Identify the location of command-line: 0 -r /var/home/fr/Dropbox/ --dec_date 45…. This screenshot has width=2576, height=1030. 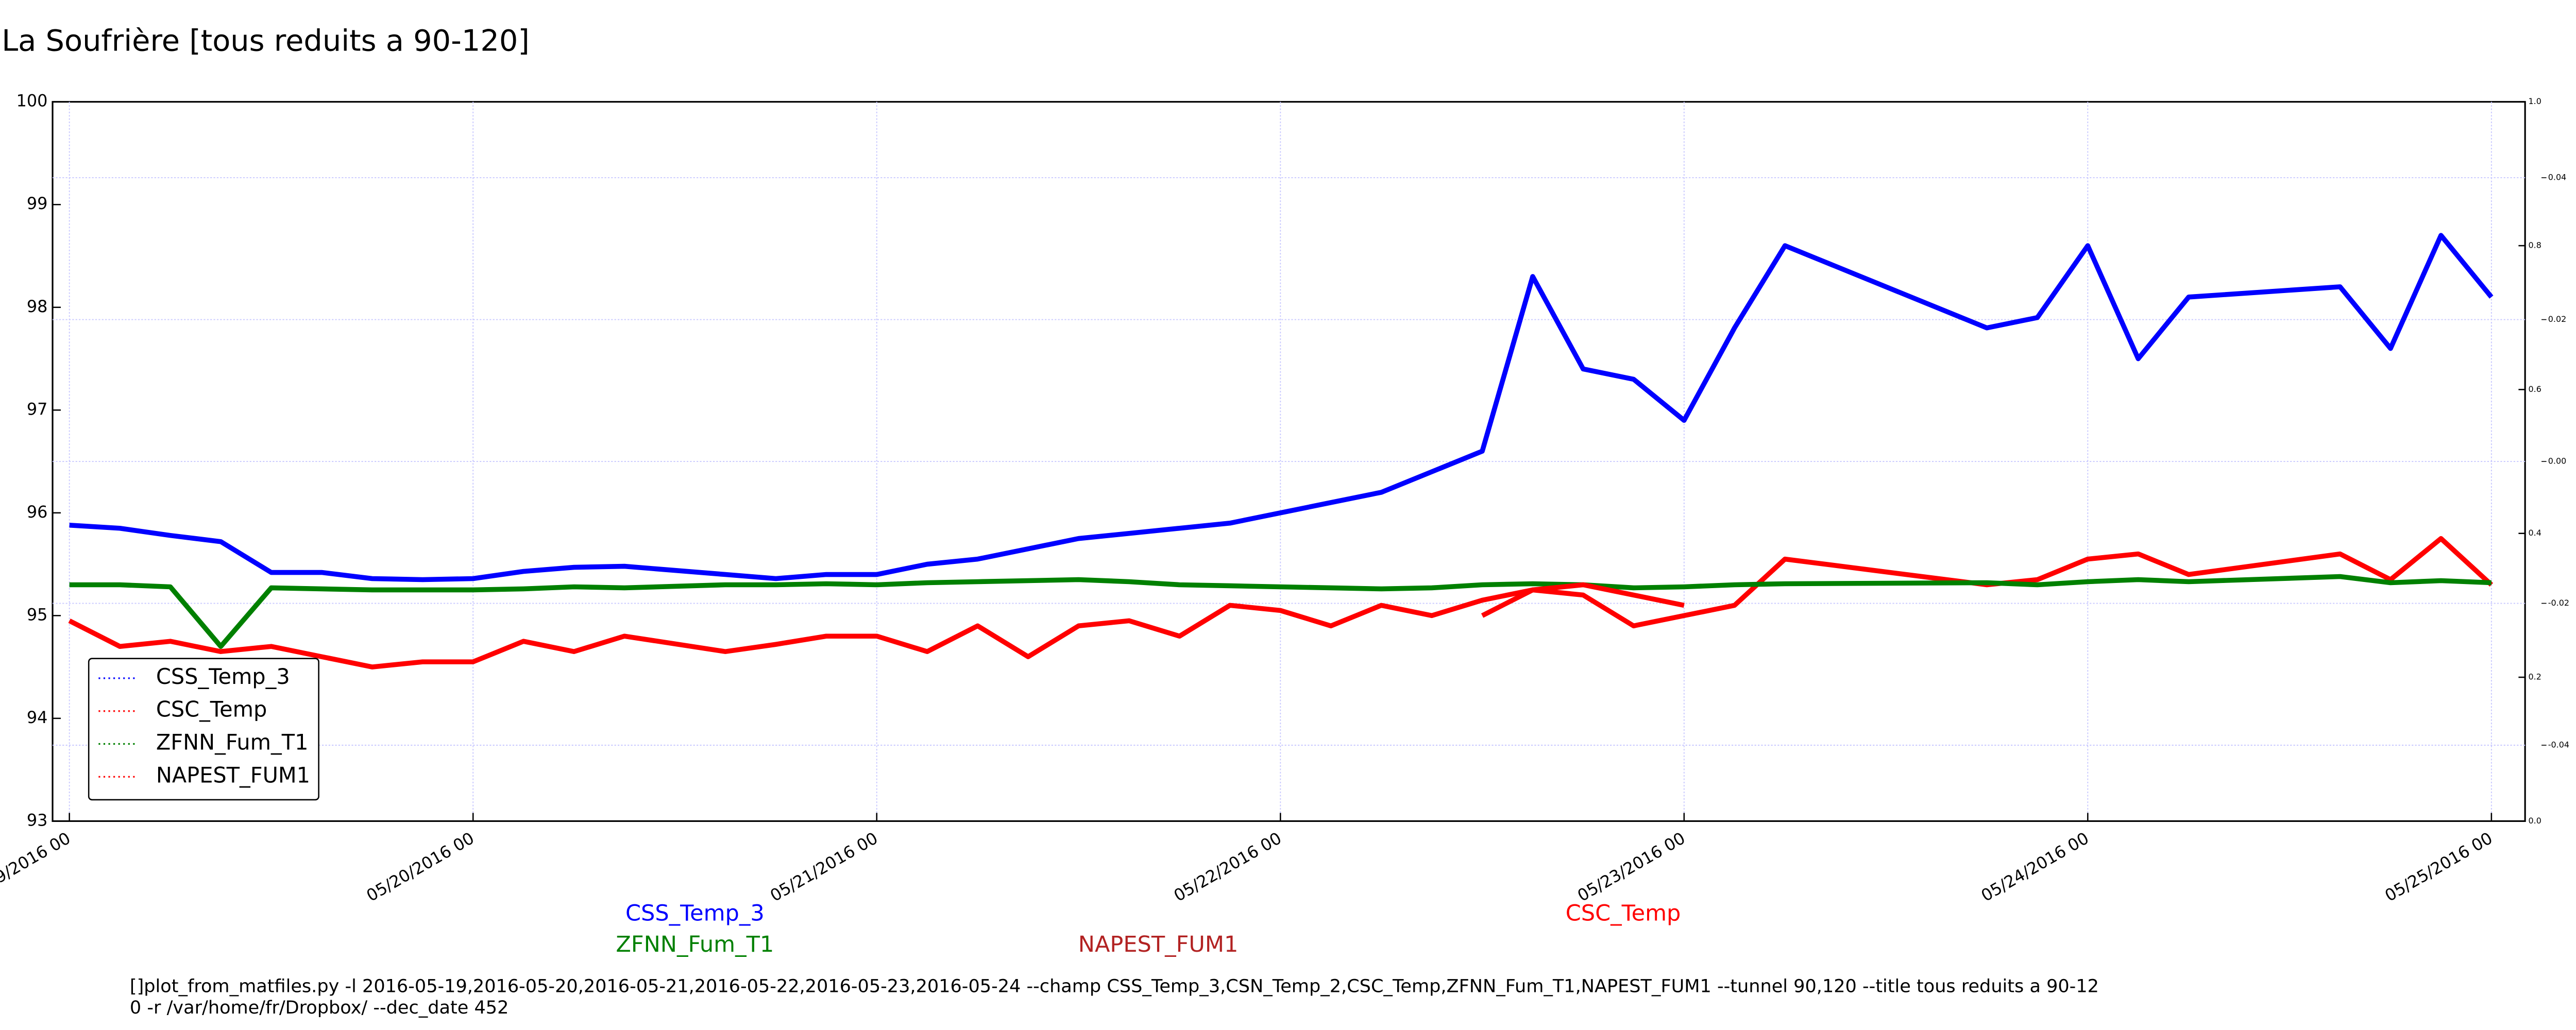
(319, 1008).